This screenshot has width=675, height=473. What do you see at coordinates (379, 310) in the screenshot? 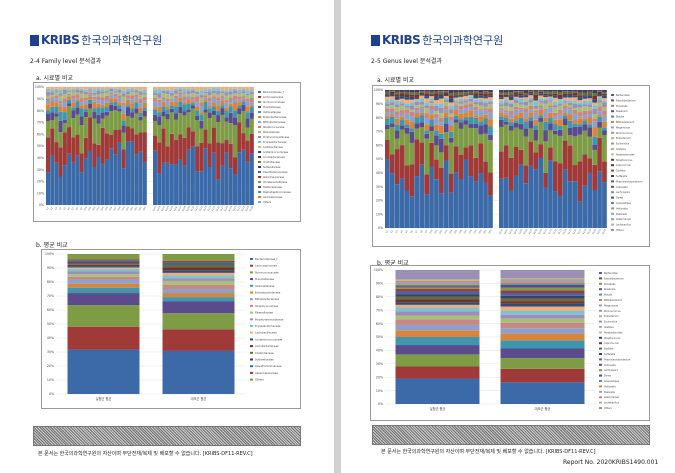
I see `y-tick-label: 70%` at bounding box center [379, 310].